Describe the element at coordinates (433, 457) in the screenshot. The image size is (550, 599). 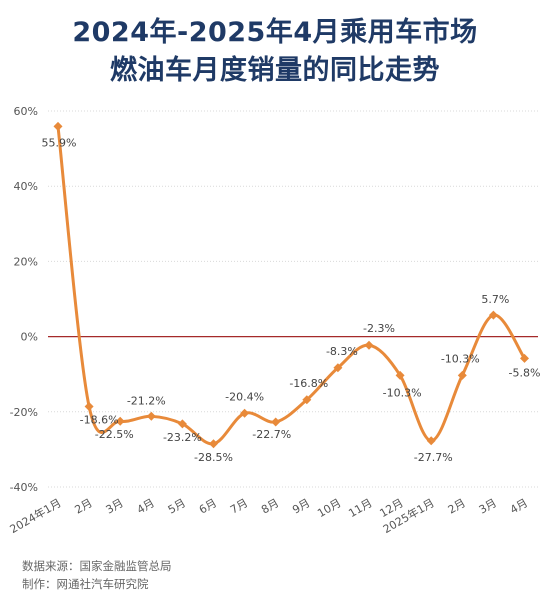
I see `data-label: -27.7%` at that location.